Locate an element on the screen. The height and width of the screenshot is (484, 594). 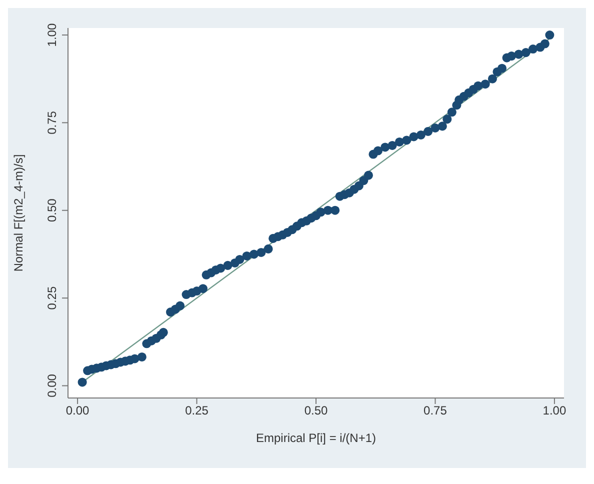
y-tick-label: 0.00 is located at coordinates (52, 386).